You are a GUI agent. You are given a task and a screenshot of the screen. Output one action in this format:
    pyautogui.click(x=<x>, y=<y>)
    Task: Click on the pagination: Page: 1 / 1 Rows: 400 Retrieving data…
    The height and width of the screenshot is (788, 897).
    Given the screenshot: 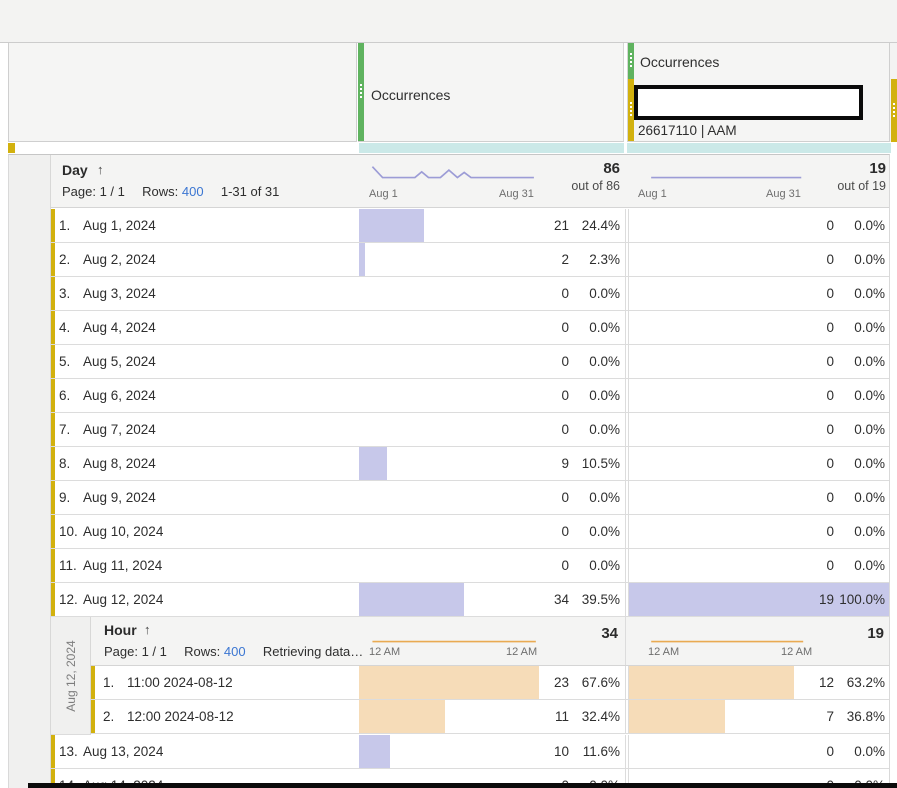 What is the action you would take?
    pyautogui.click(x=233, y=651)
    